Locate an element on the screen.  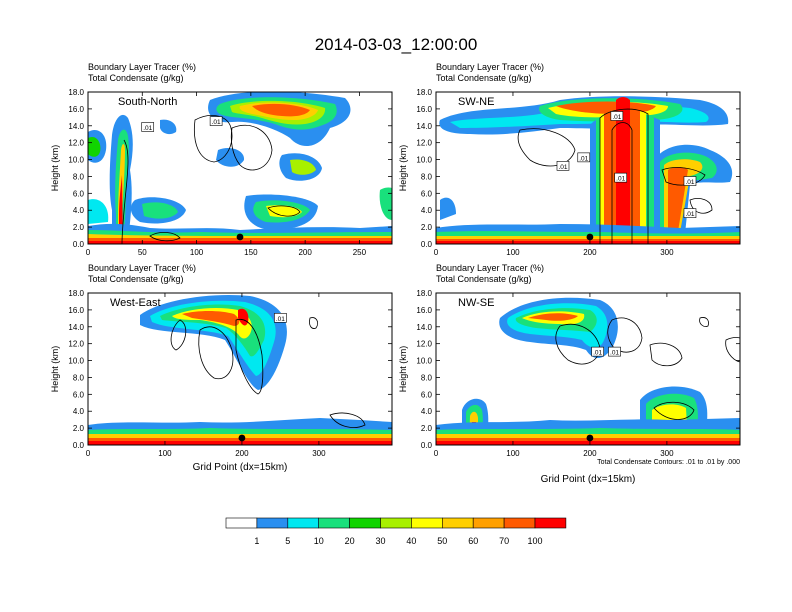
colorbar-label: 30 is located at coordinates (380, 541).